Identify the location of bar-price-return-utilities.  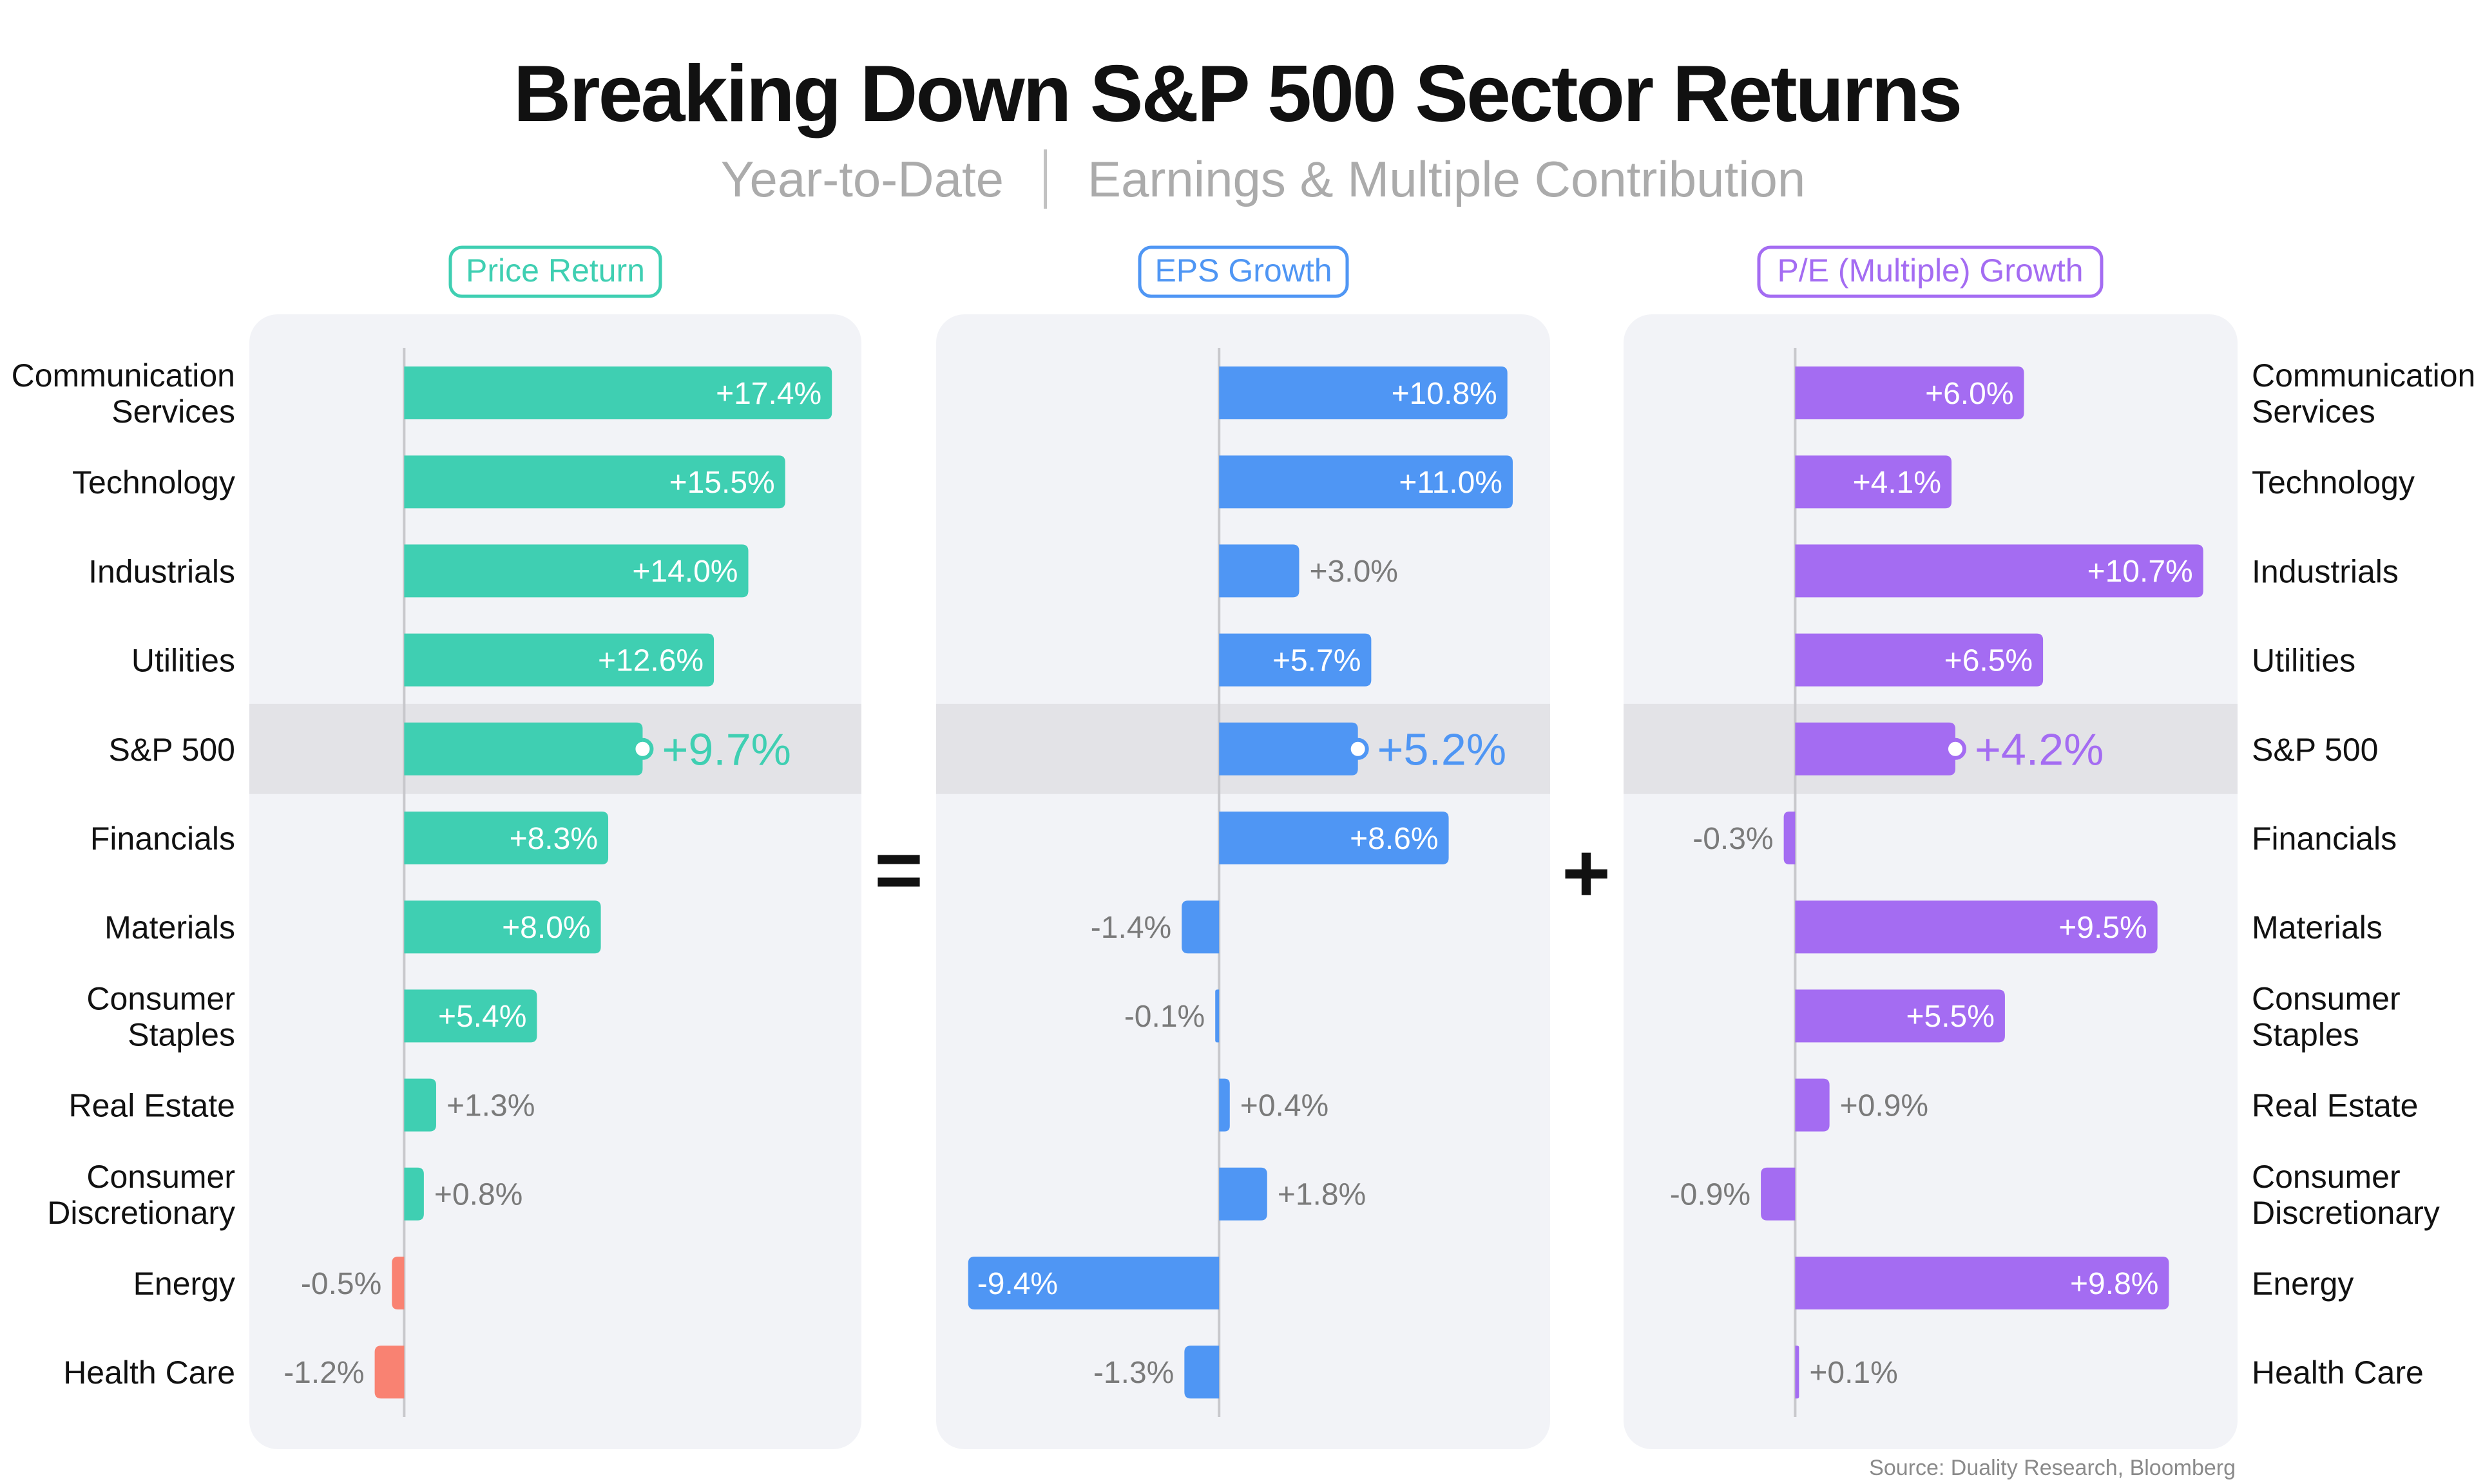
(559, 660).